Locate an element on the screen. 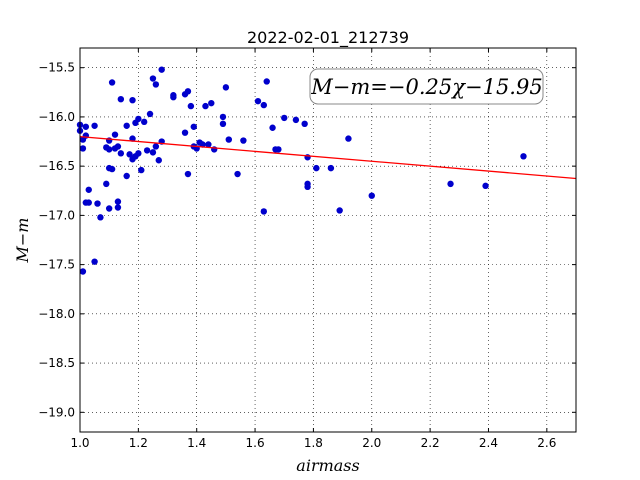  fit-line is located at coordinates (328, 157).